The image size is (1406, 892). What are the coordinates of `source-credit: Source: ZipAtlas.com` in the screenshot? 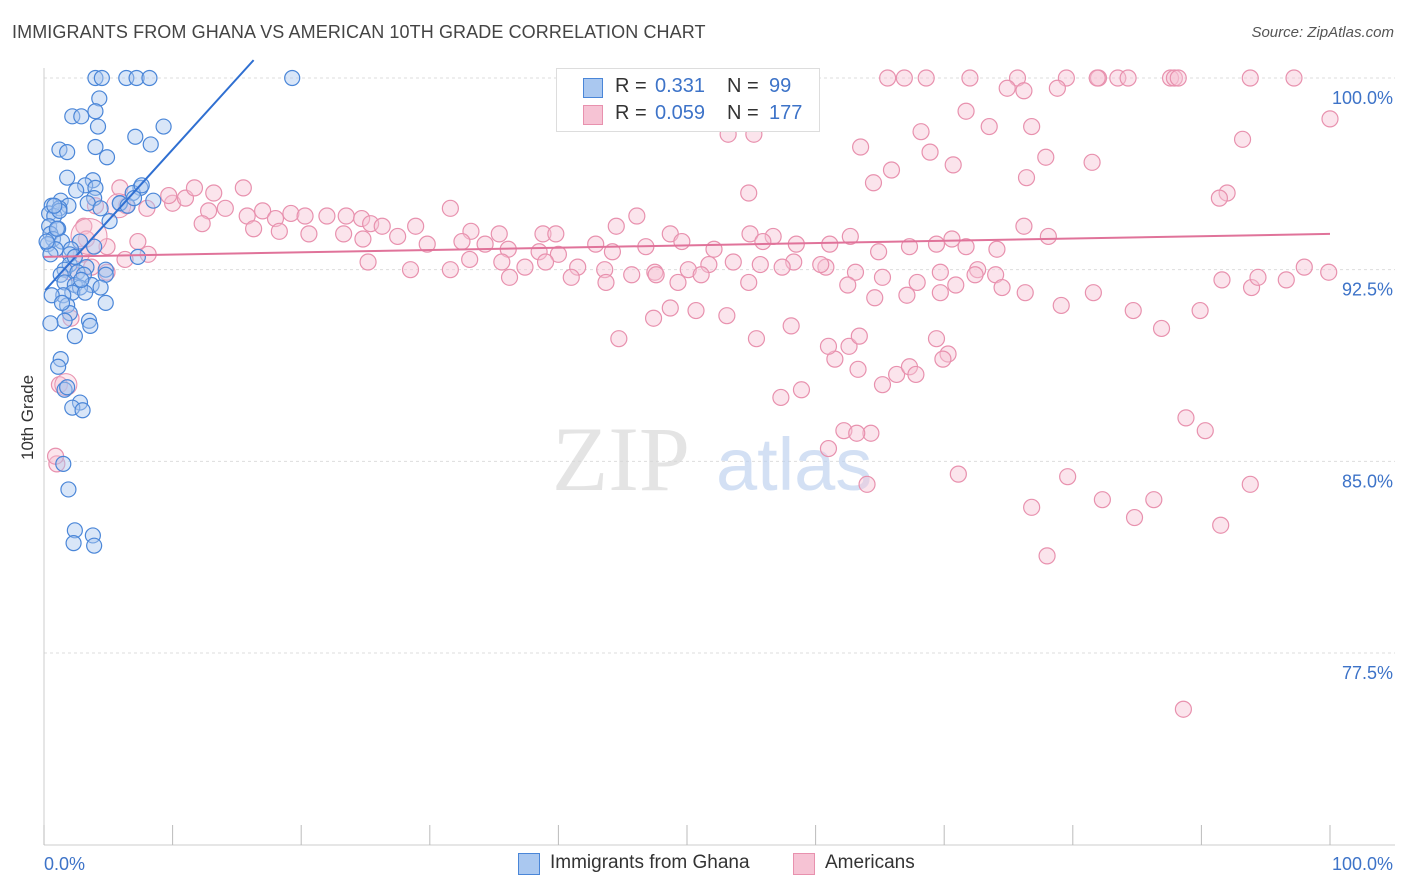 It's located at (1322, 32).